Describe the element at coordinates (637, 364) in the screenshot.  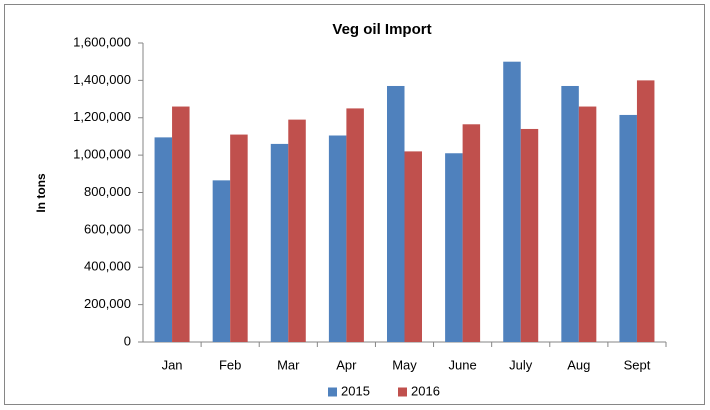
I see `x-tick-label: Sept` at that location.